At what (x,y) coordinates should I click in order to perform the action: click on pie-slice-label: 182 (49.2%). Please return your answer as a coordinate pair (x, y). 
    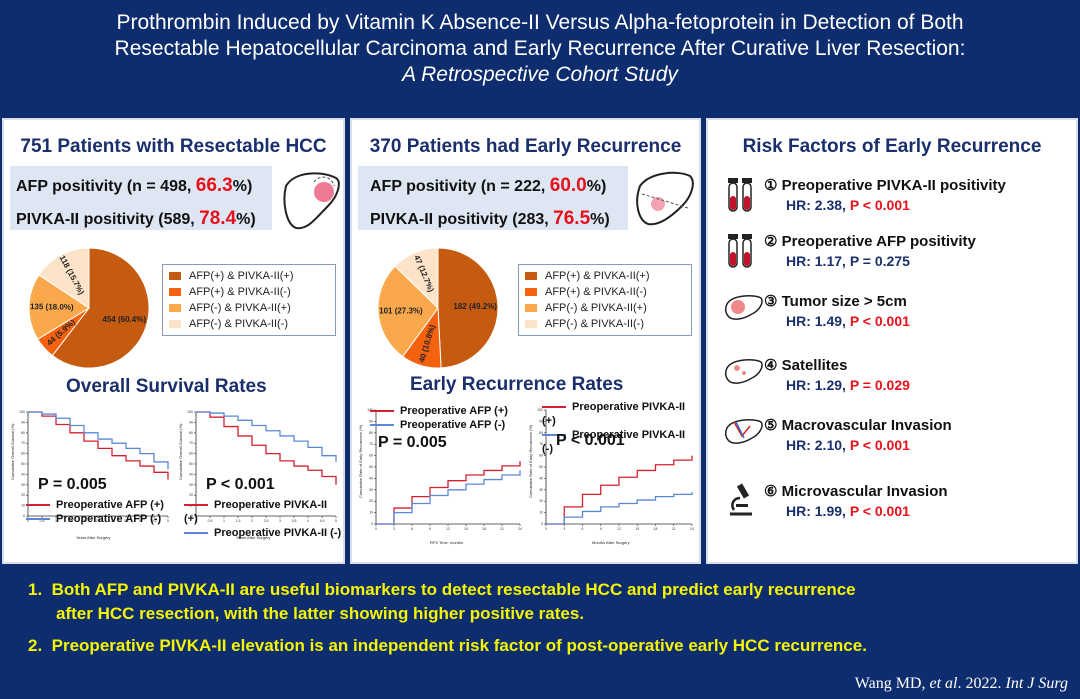
    Looking at the image, I should click on (475, 306).